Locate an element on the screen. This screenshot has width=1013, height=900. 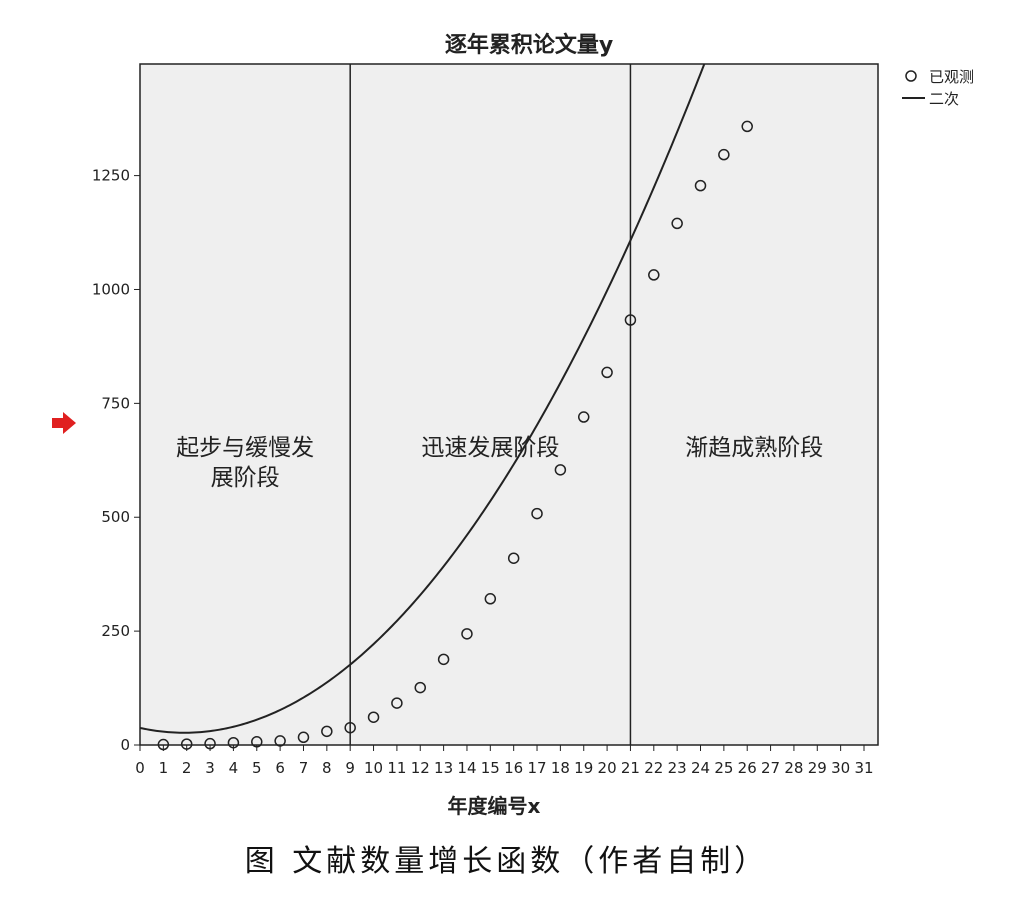
x-tick-label: 23 is located at coordinates (677, 768).